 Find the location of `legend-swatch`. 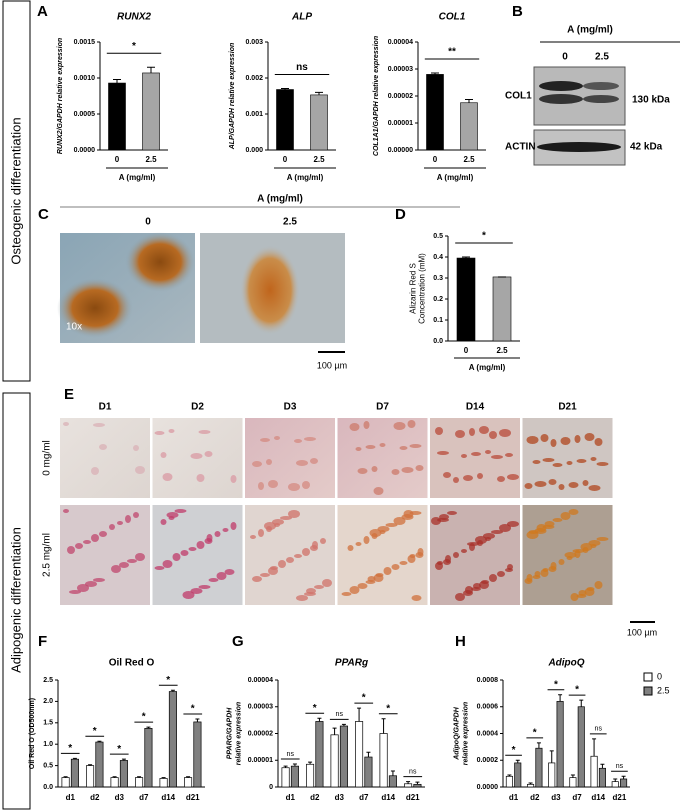

legend-swatch is located at coordinates (648, 691).